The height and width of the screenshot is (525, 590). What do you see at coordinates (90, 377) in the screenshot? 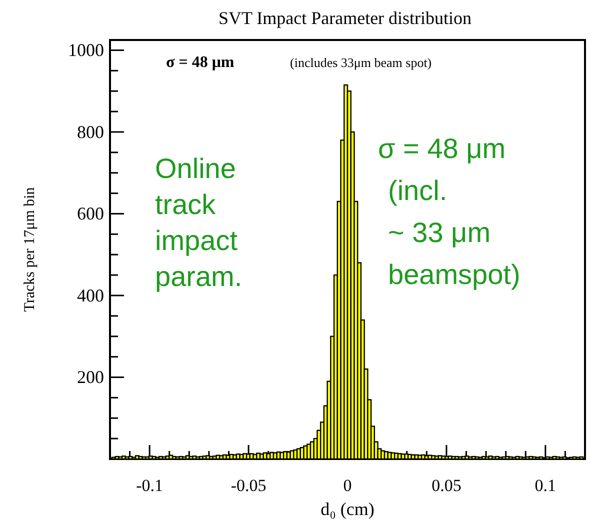
I see `y-tick-label: 200` at bounding box center [90, 377].